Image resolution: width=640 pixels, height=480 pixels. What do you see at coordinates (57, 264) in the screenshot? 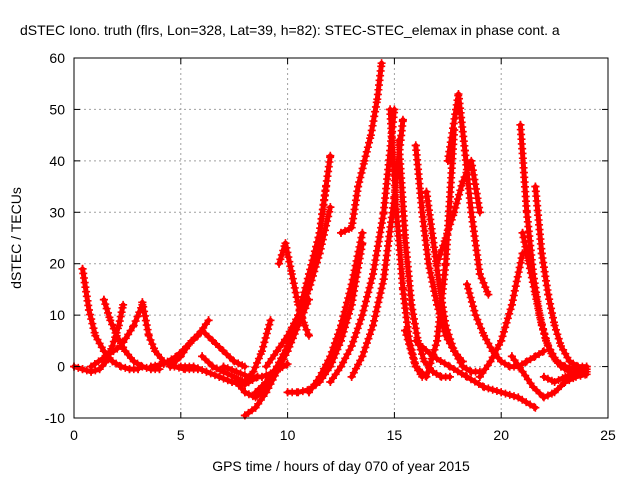
I see `y-tick-label: 20` at bounding box center [57, 264].